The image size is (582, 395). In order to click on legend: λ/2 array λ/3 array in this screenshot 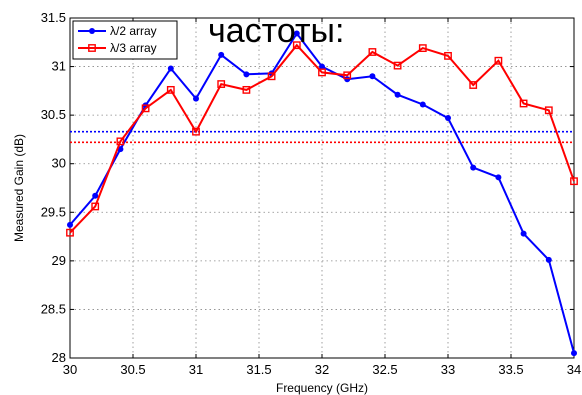, I will do `click(125, 40)`.